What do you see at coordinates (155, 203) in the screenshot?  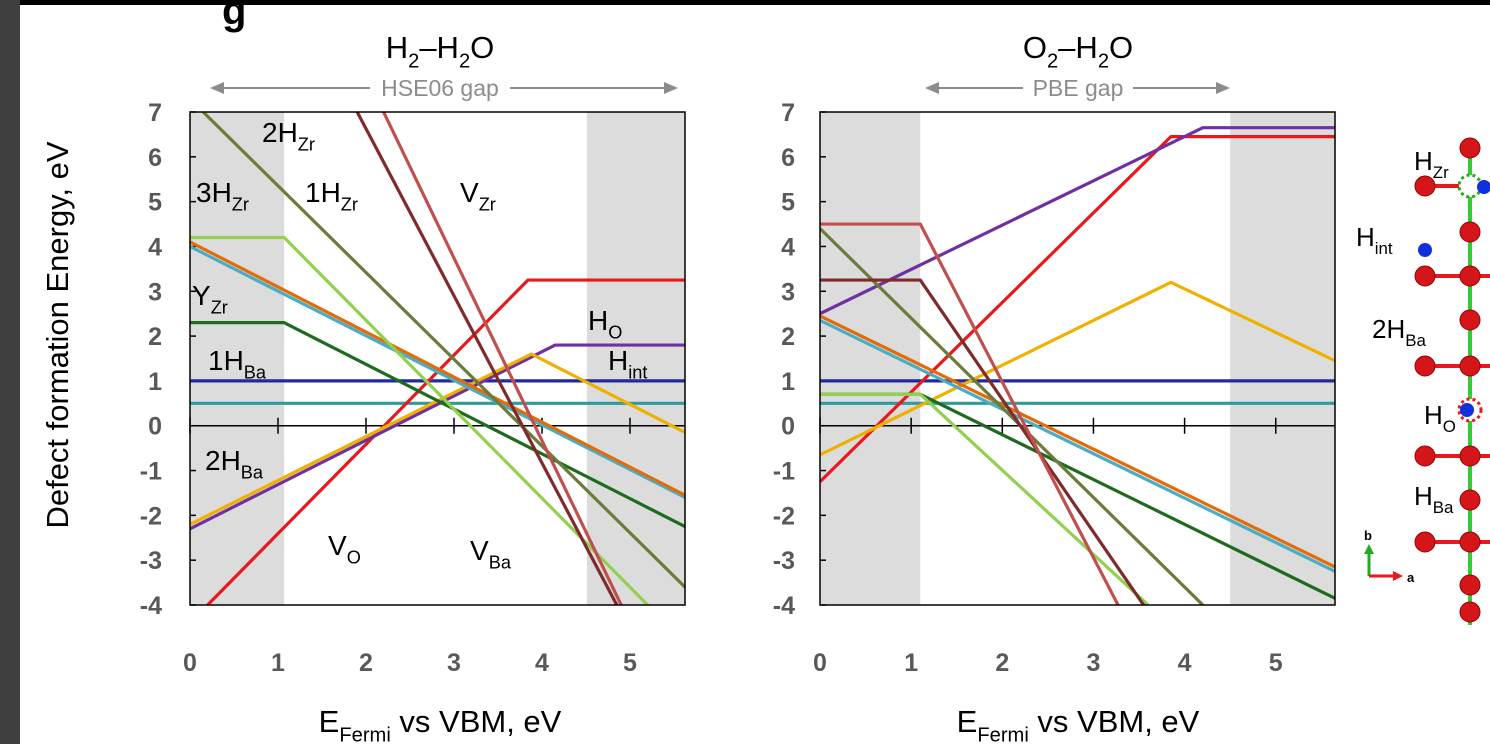 I see `y-tick-label: 5` at bounding box center [155, 203].